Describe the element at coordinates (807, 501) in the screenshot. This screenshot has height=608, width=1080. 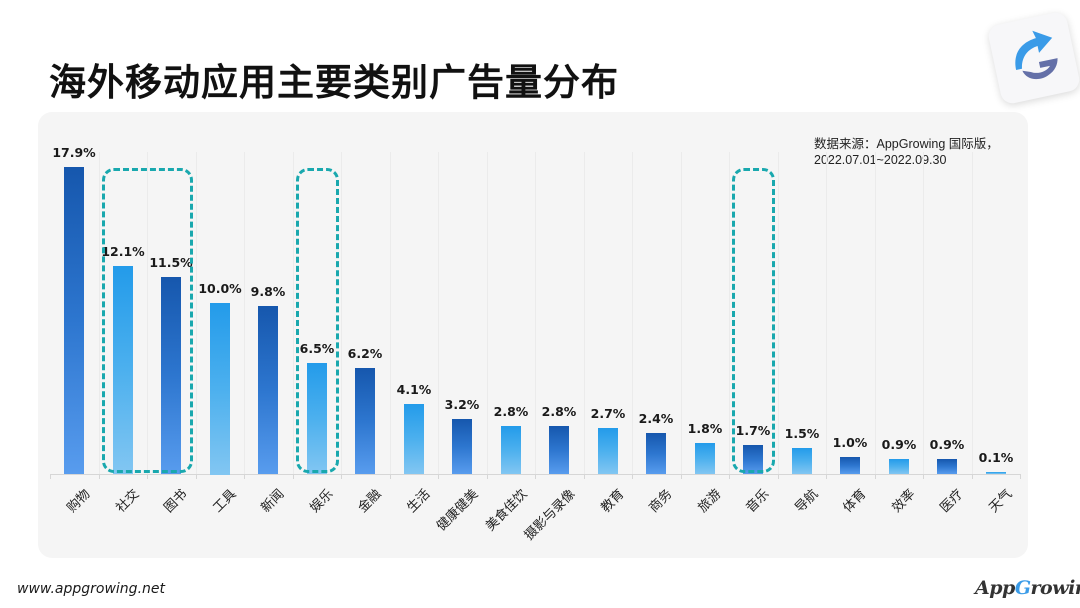
I see `category-label: 导航` at that location.